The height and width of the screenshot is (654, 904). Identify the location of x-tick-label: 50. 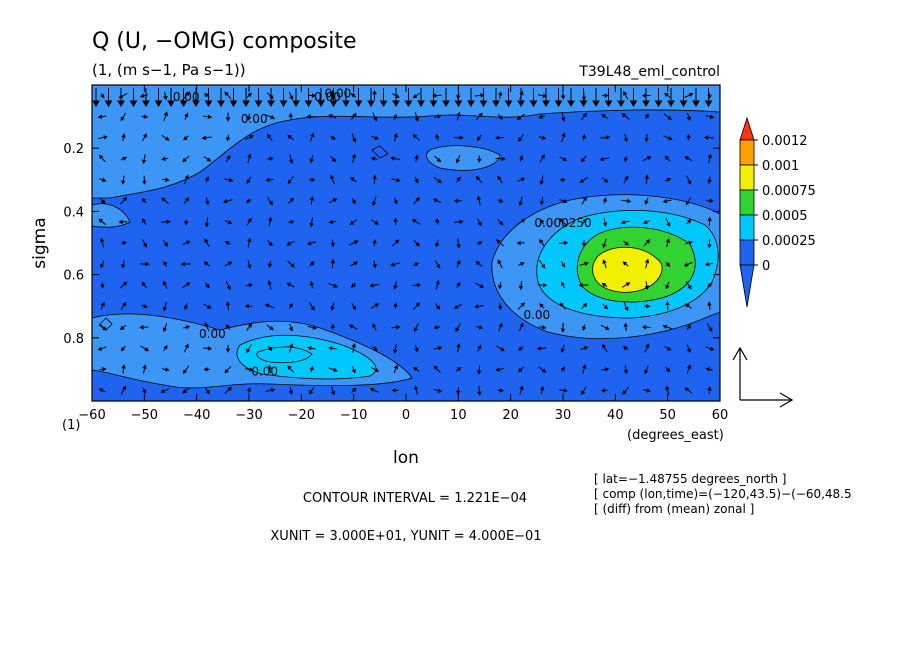
(667, 415).